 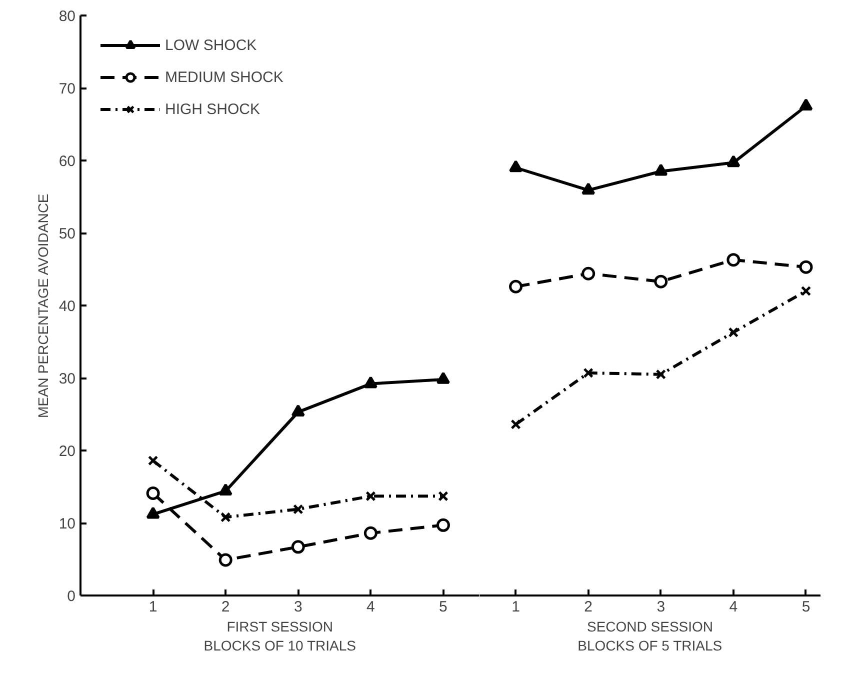 I want to click on y-tick-label: 10, so click(x=67, y=524).